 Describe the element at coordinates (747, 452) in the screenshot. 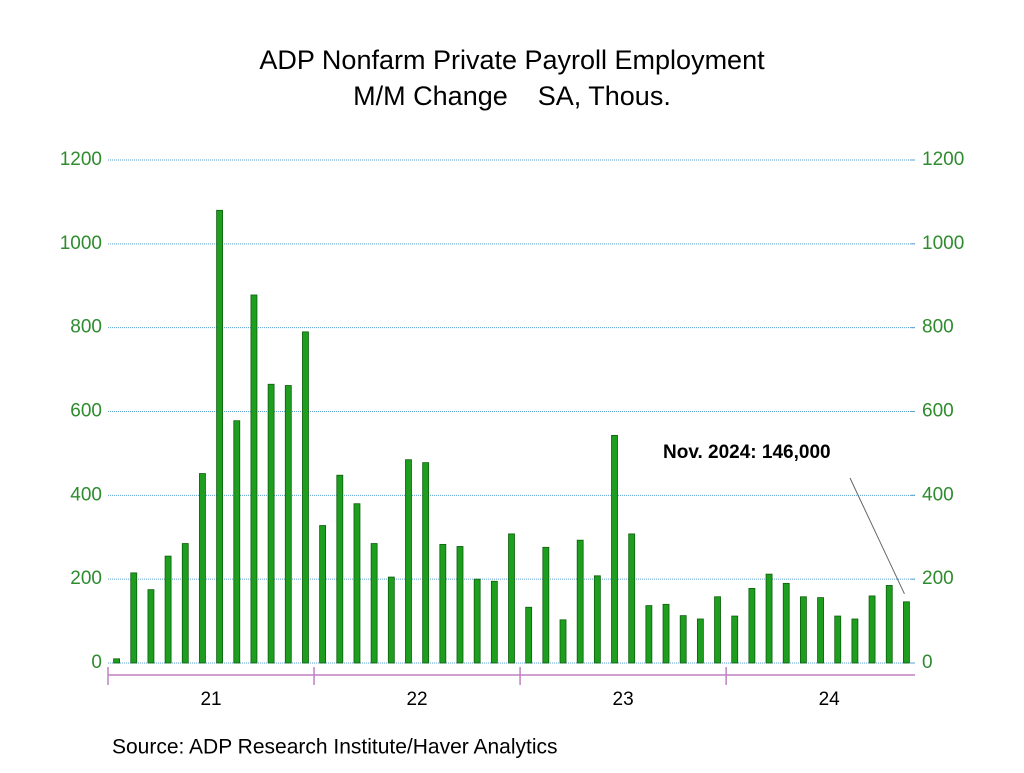

I see `annotation: Nov. 2024: 146,000` at that location.